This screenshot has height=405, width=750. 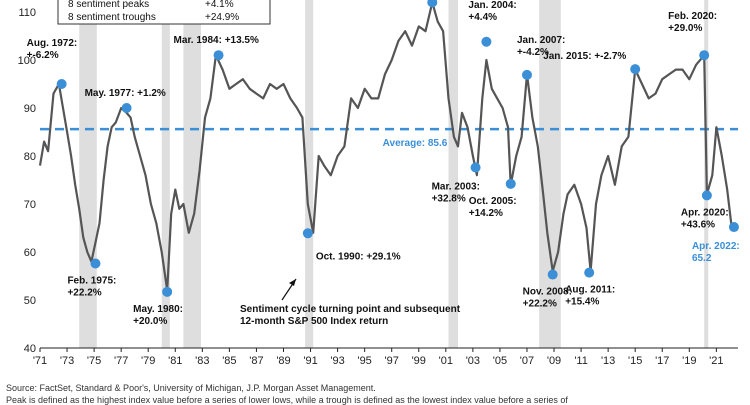 I want to click on turning-point-return: +4.4%, so click(x=482, y=17).